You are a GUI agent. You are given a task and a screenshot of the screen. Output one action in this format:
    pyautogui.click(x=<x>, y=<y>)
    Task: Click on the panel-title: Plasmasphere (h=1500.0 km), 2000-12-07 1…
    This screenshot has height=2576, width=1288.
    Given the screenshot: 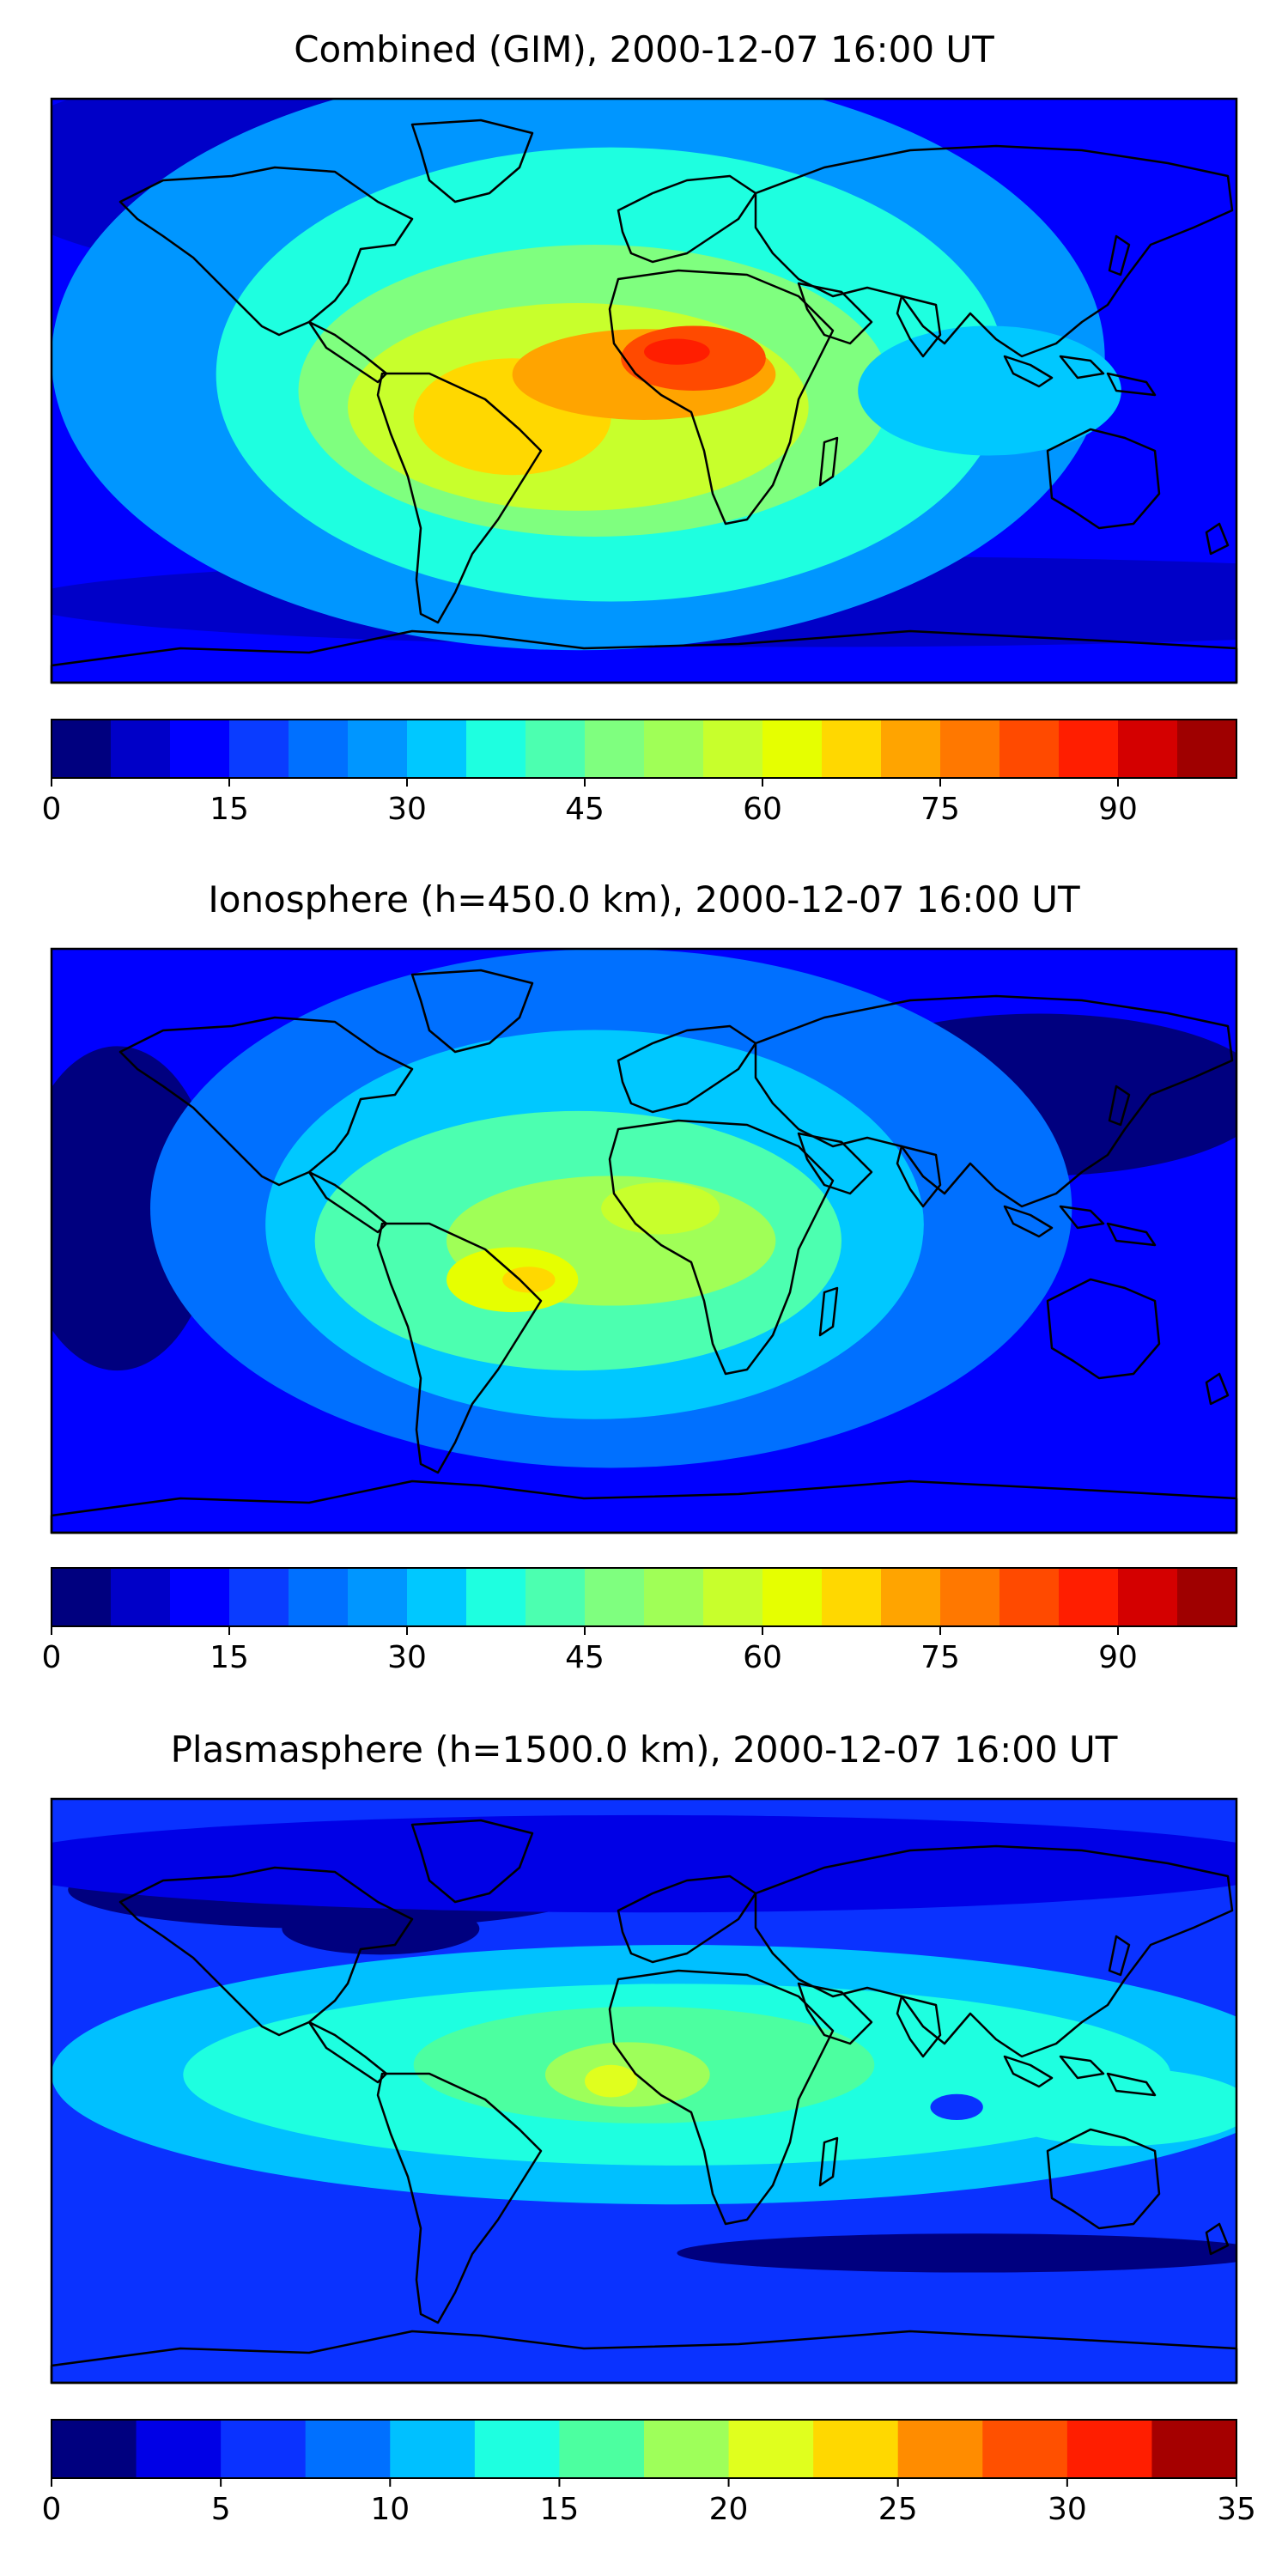 What is the action you would take?
    pyautogui.click(x=644, y=1749)
    